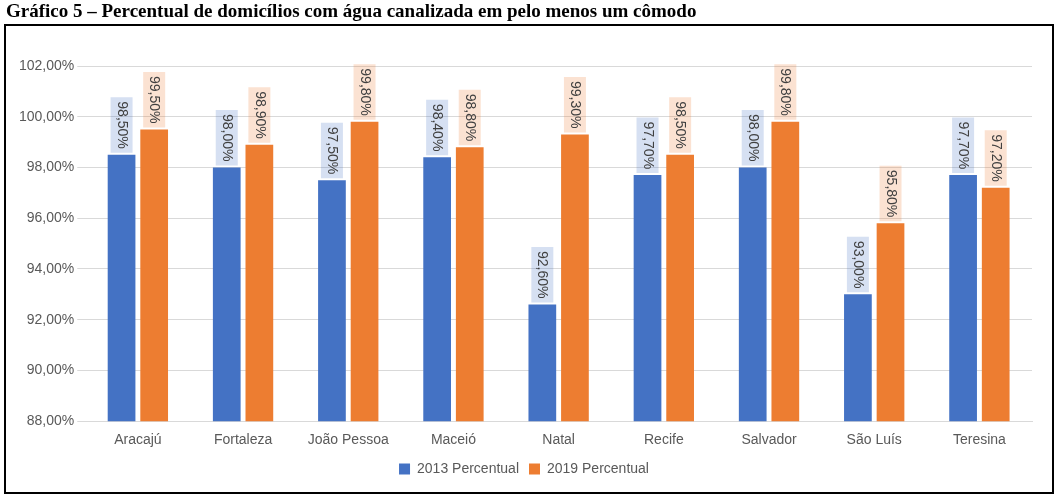 The image size is (1060, 500). What do you see at coordinates (50, 420) in the screenshot?
I see `y-tick-label: 88,00%` at bounding box center [50, 420].